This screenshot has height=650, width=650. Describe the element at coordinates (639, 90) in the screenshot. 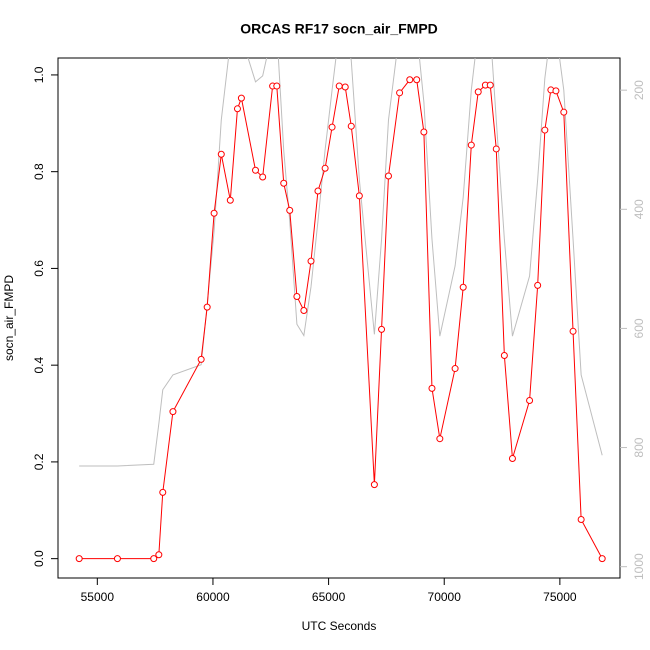

I see `y2-tick-label: 200` at that location.